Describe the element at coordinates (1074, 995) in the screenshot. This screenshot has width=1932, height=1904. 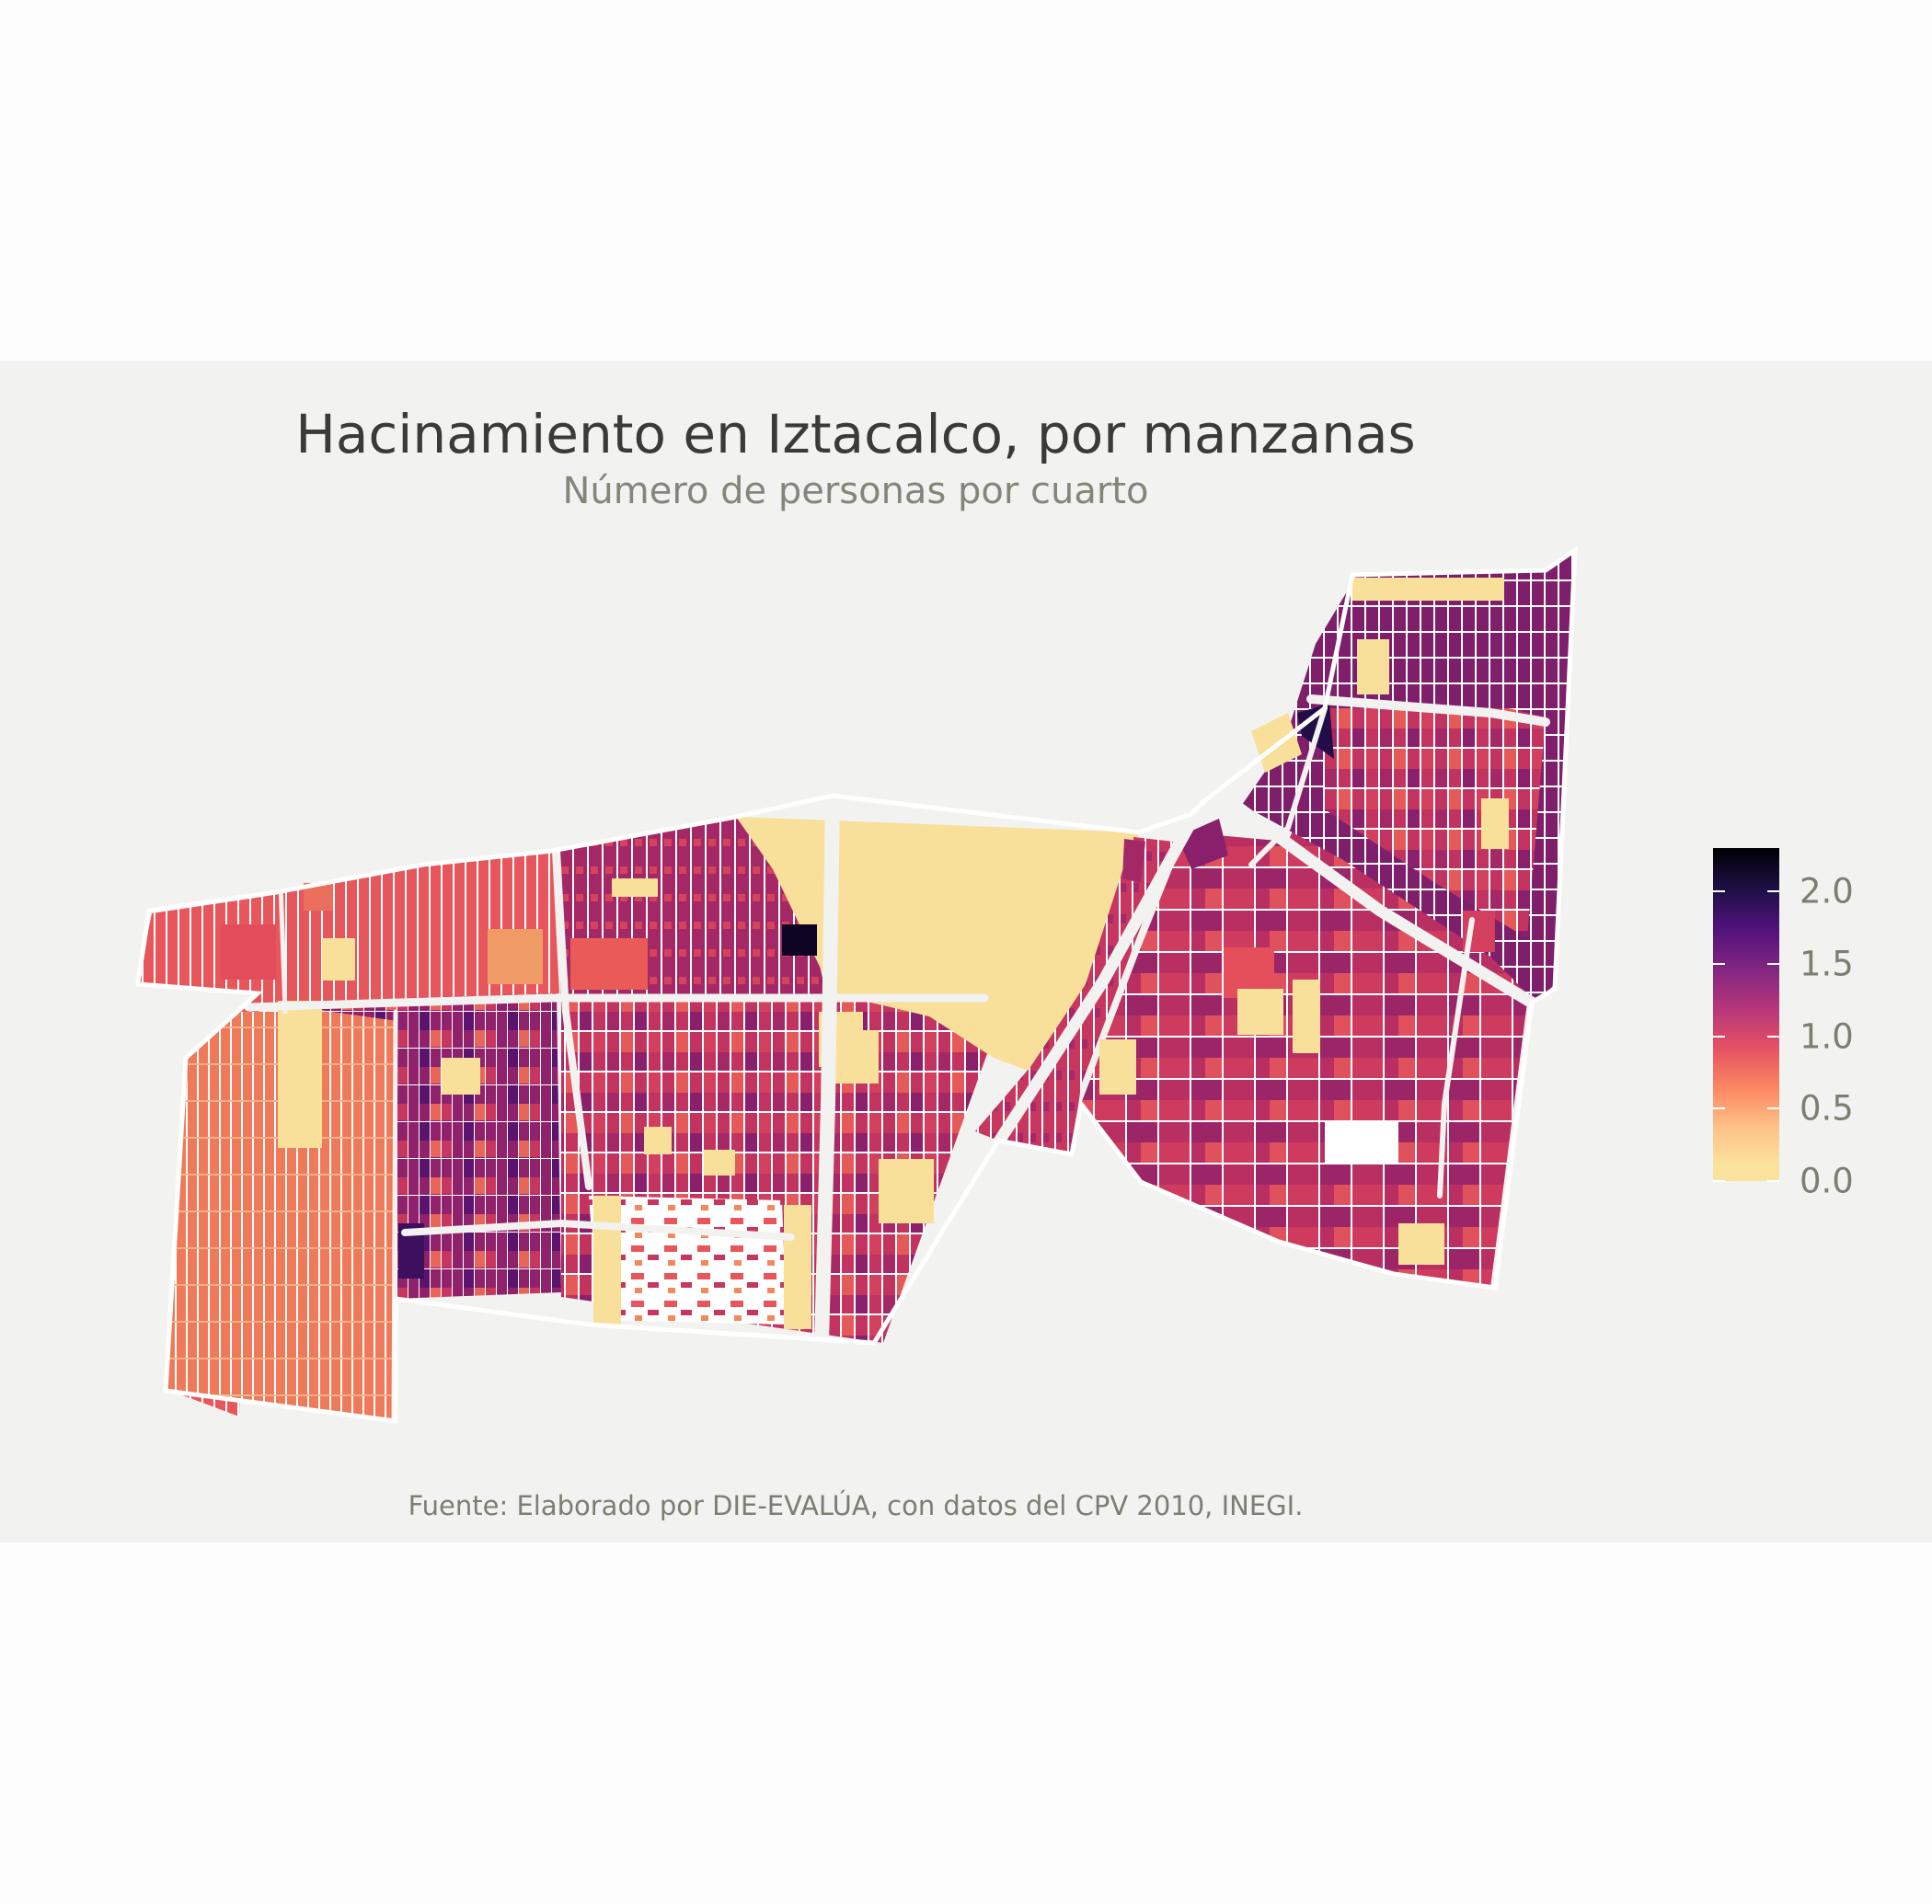
I see `diagonal-band-blocks` at that location.